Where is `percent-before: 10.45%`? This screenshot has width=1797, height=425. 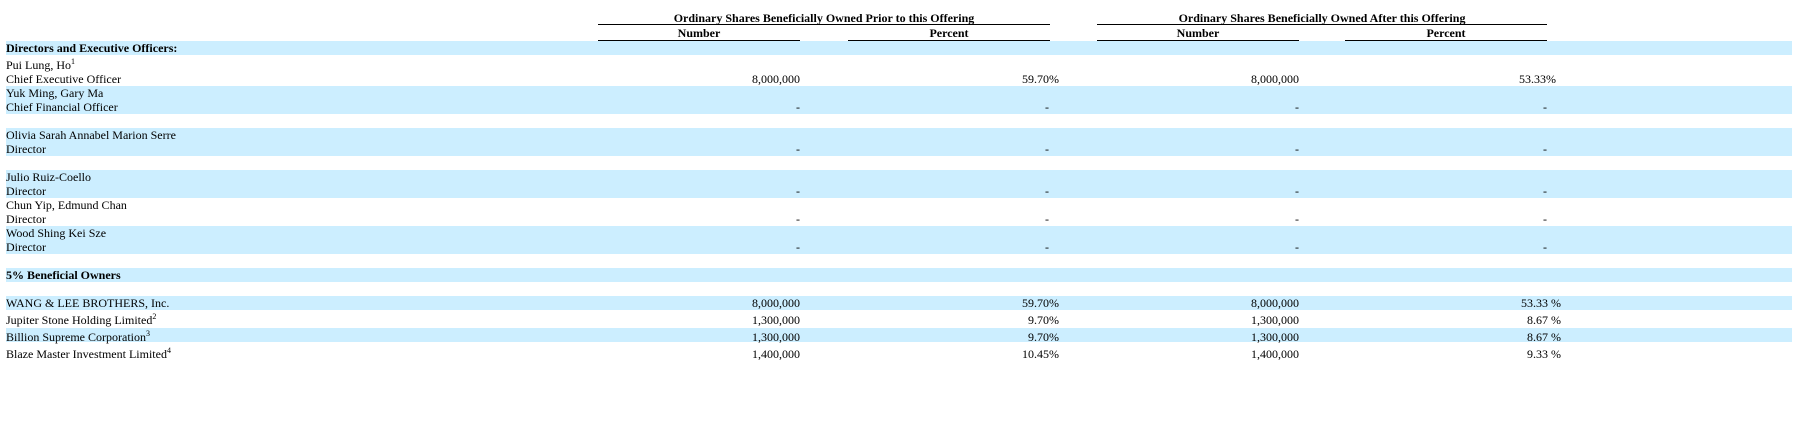
percent-before: 10.45% is located at coordinates (1040, 354).